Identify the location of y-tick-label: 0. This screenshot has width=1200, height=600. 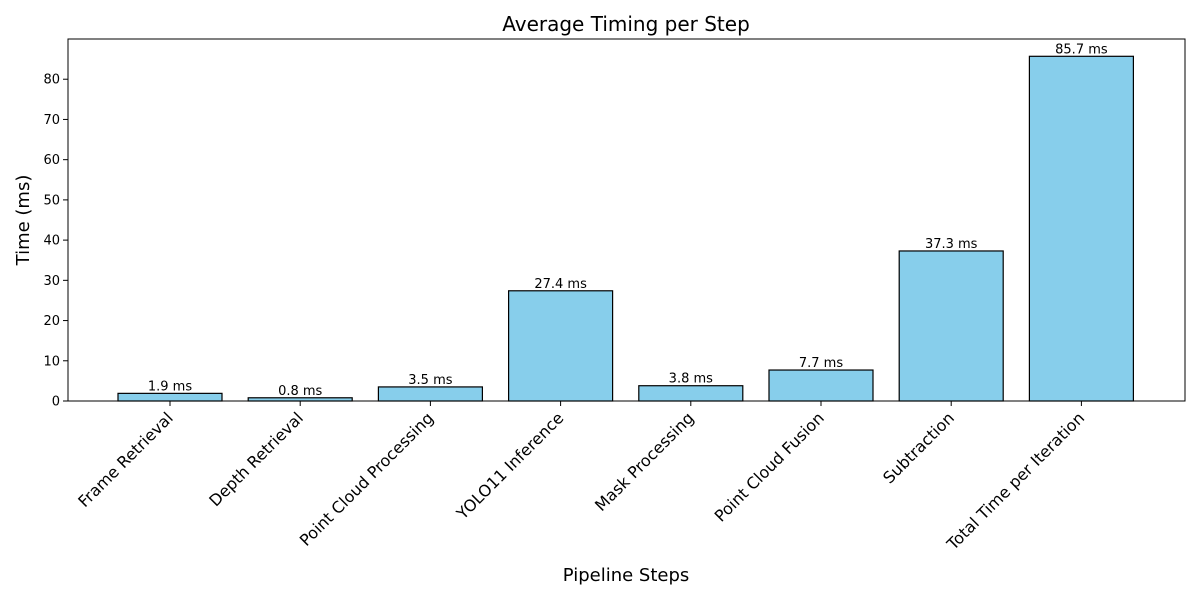
(56, 402).